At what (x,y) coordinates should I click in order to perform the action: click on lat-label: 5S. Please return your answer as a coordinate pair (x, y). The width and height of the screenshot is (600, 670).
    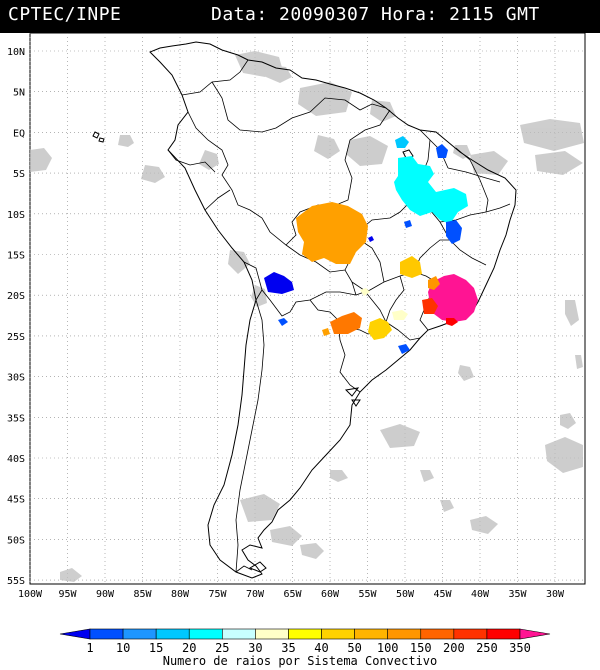
    Looking at the image, I should click on (19, 174).